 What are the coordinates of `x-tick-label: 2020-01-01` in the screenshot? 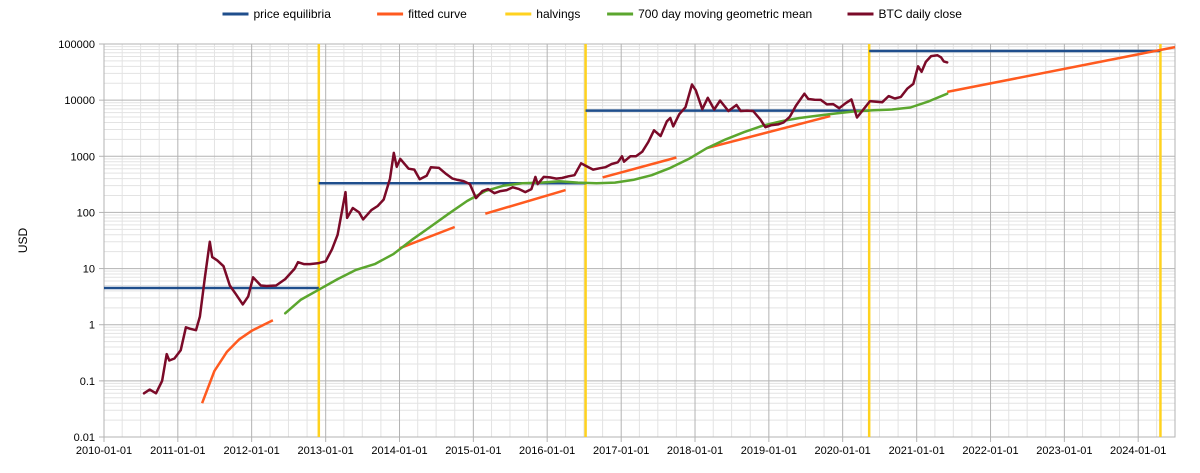 It's located at (843, 451).